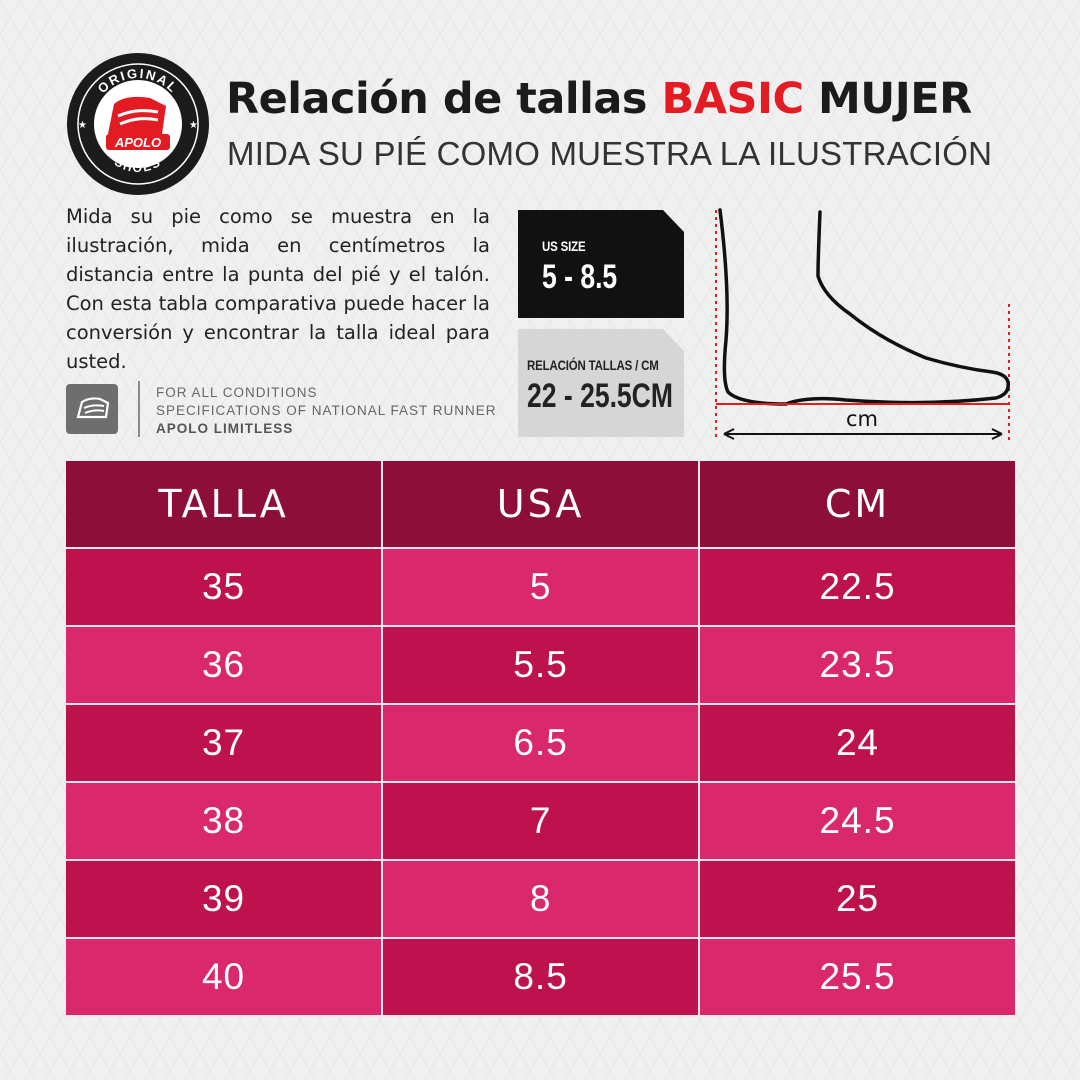 The image size is (1080, 1080). Describe the element at coordinates (225, 587) in the screenshot. I see `cell-talla: 35` at that location.